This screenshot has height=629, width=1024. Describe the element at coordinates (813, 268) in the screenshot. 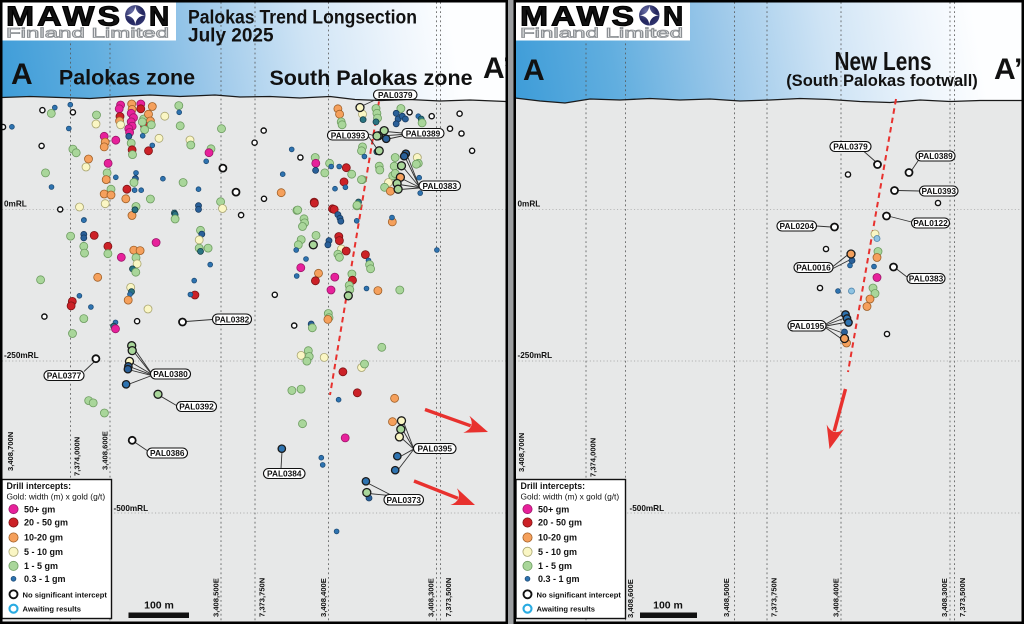

I see `svg-text: PAL0016` at that location.